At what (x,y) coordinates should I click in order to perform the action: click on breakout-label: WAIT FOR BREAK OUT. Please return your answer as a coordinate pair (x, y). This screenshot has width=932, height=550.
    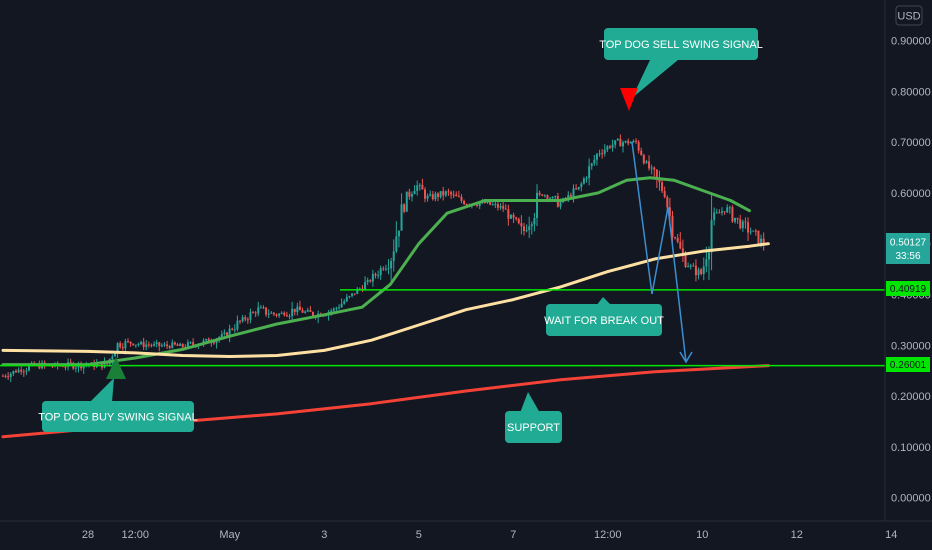
    Looking at the image, I should click on (604, 321).